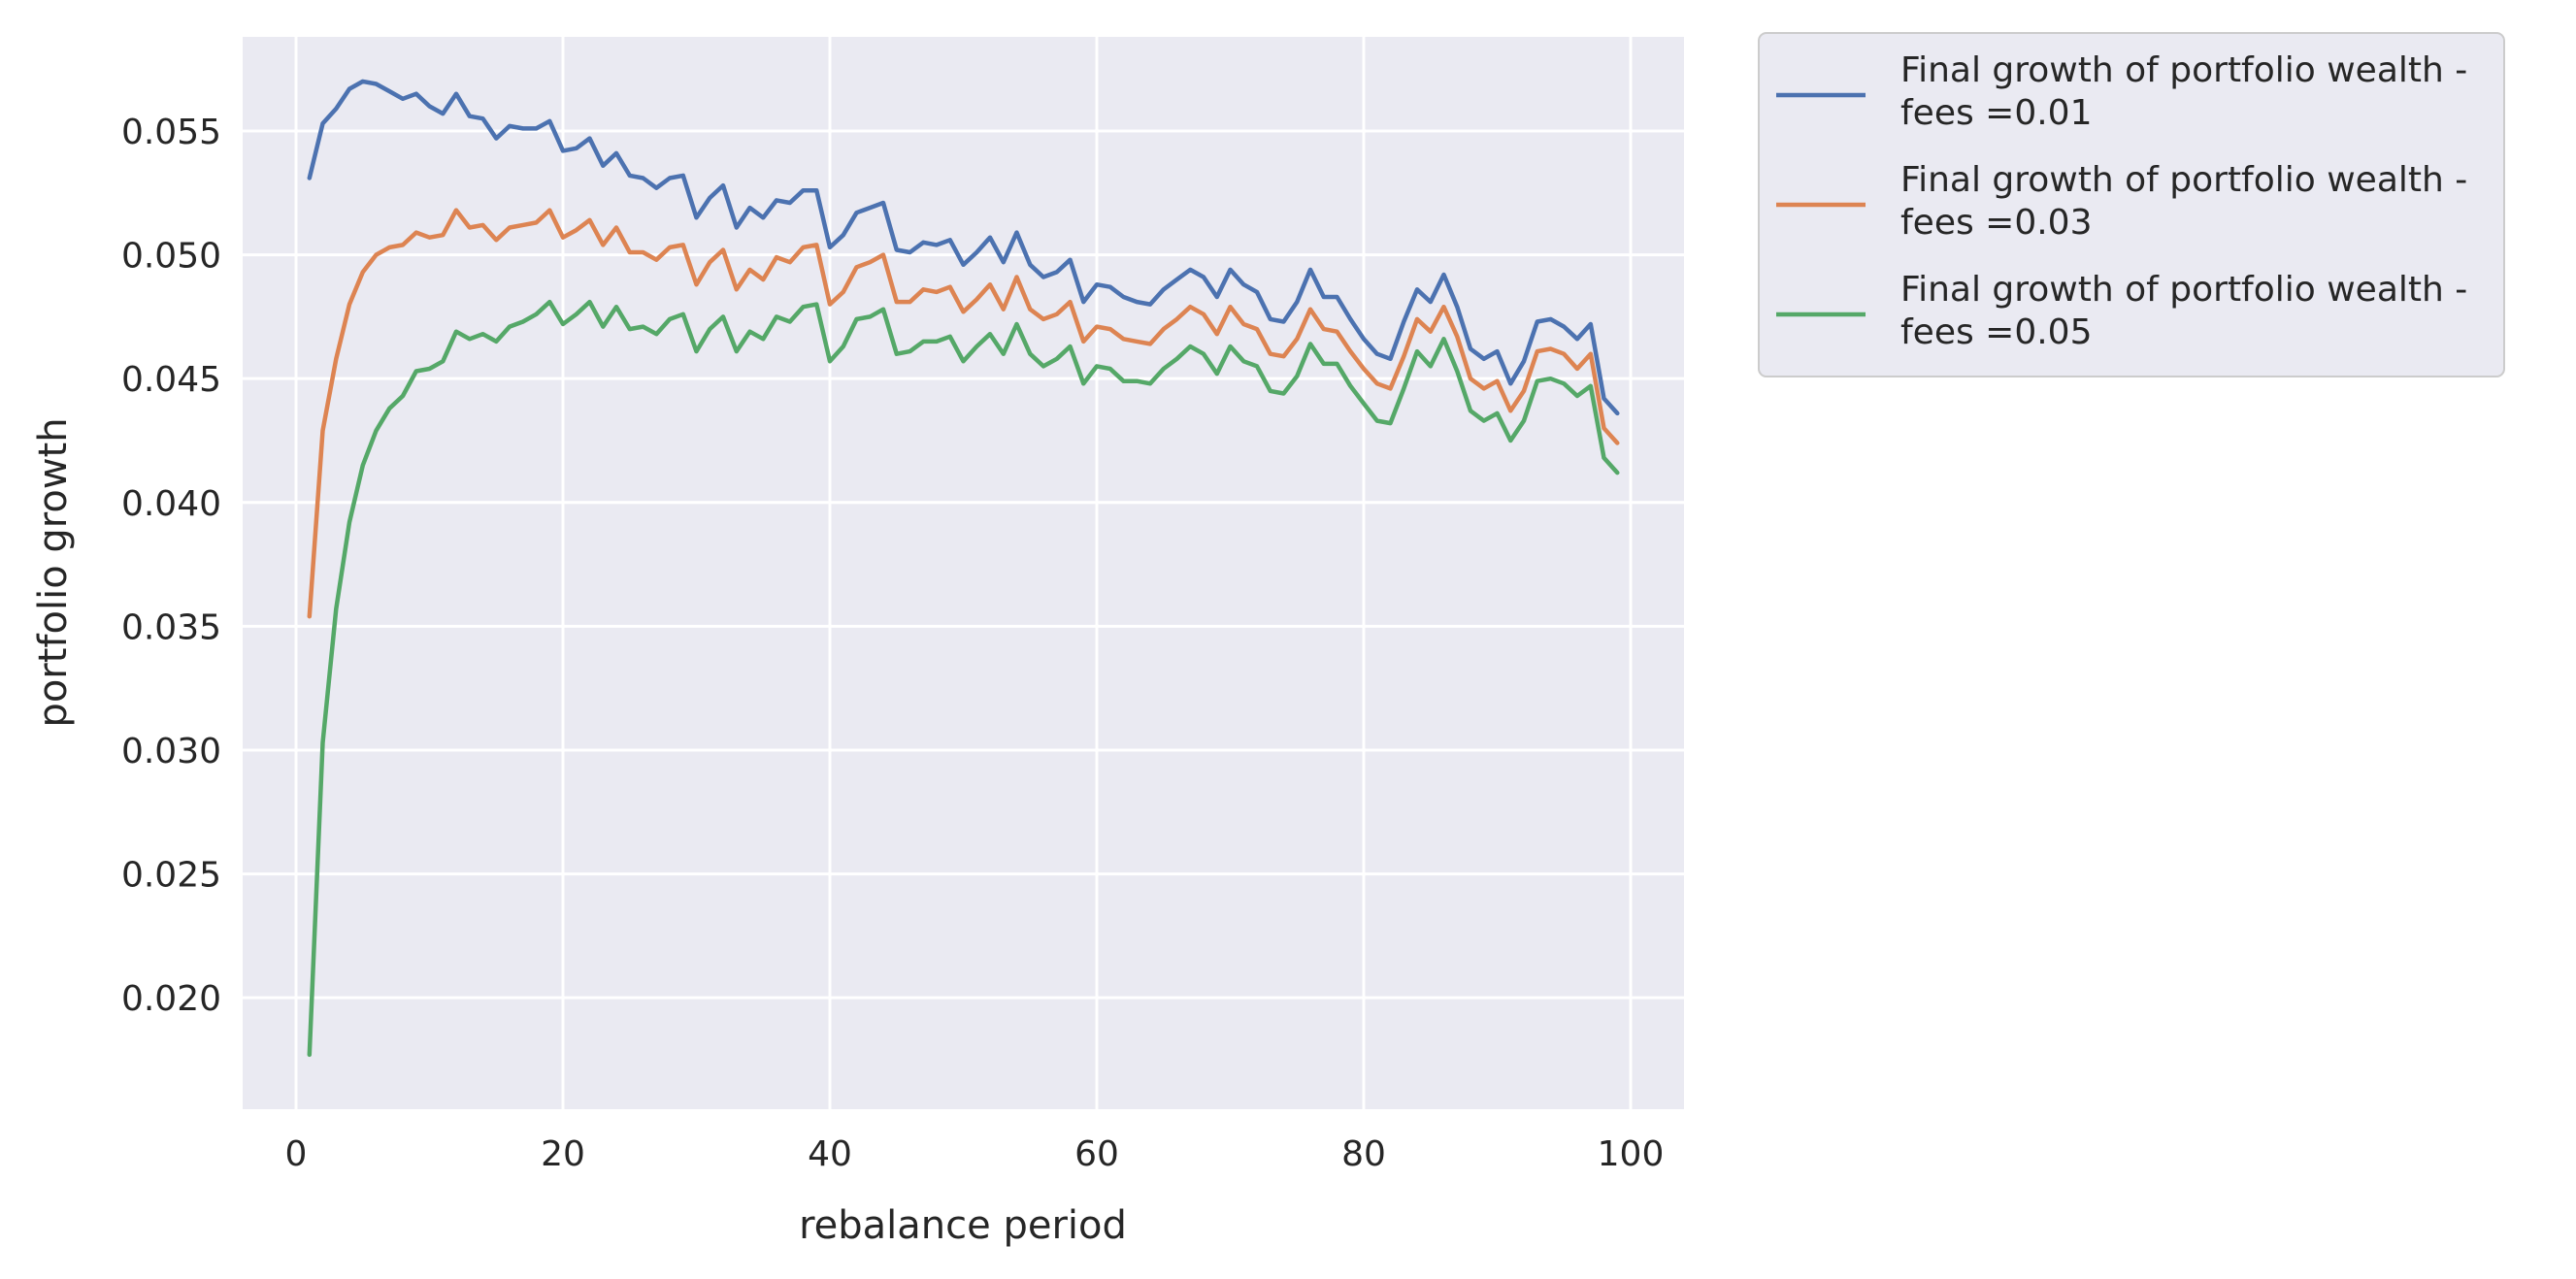 Image resolution: width=2576 pixels, height=1279 pixels. Describe the element at coordinates (171, 380) in the screenshot. I see `y-tick-label: 0.045` at that location.